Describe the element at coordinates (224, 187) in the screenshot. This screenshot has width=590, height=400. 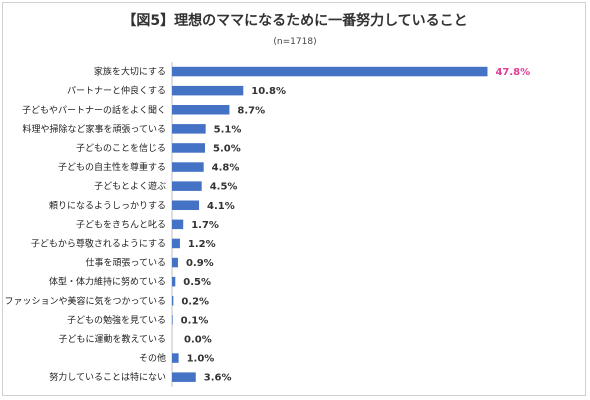
I see `value-label: 4.5%` at that location.